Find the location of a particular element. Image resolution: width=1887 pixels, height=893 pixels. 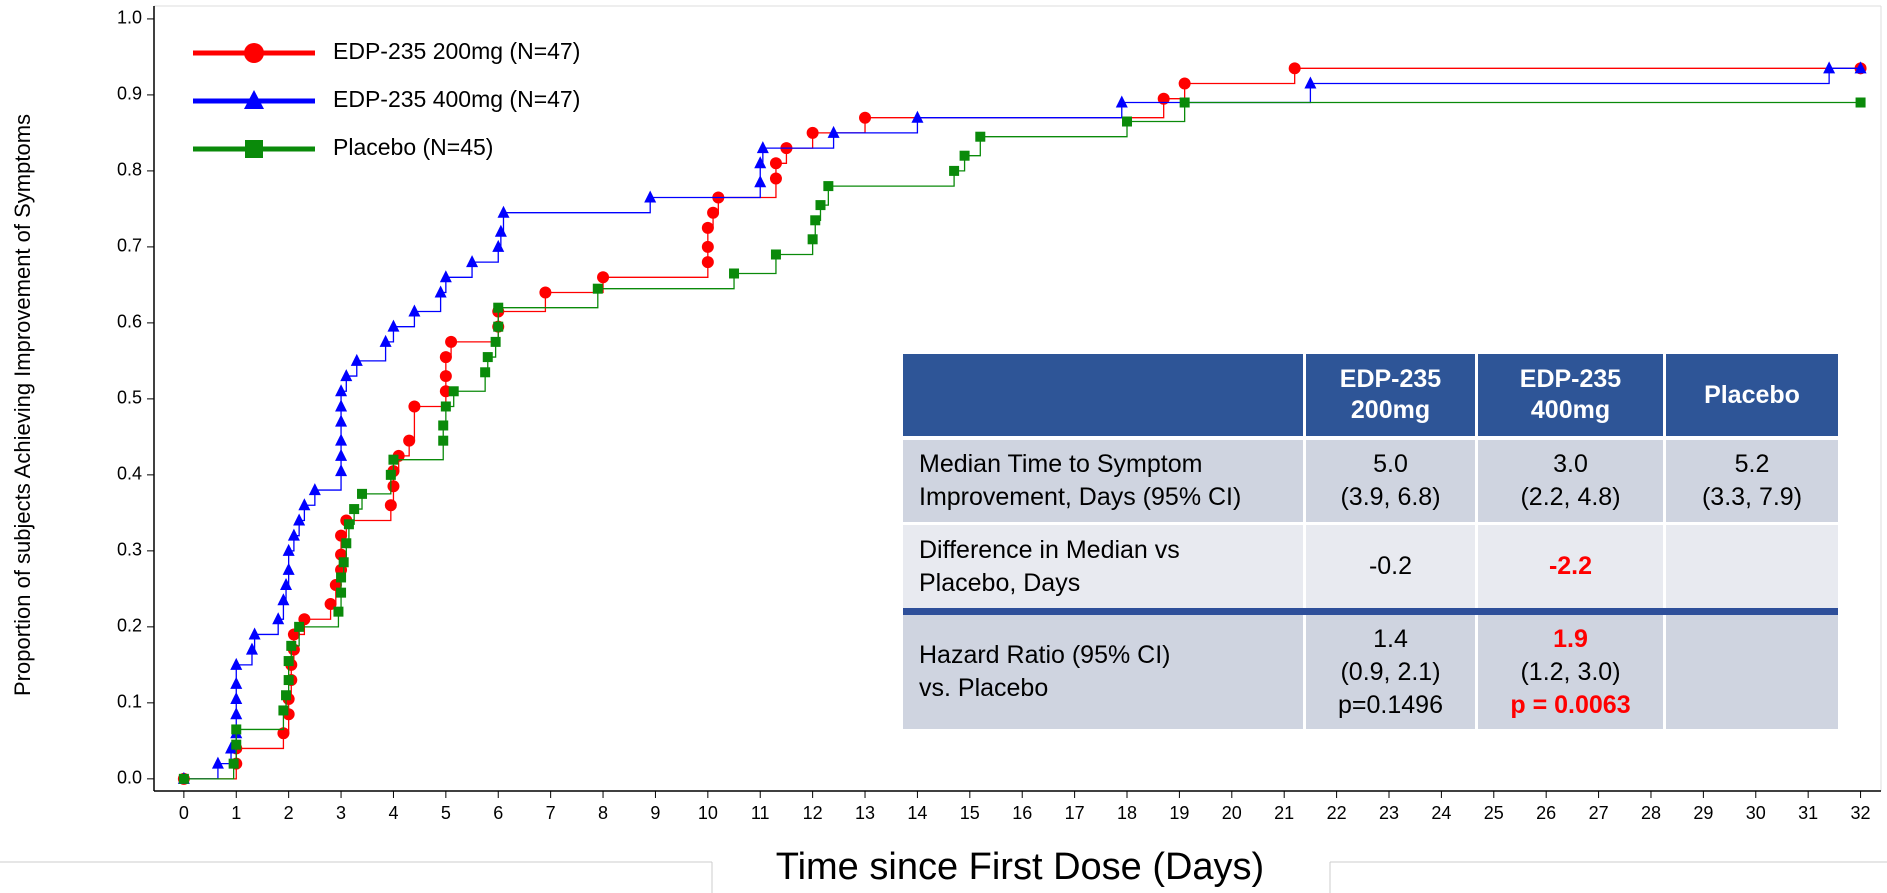

x-axis-title: Time since First Dose (Days) is located at coordinates (1020, 867).